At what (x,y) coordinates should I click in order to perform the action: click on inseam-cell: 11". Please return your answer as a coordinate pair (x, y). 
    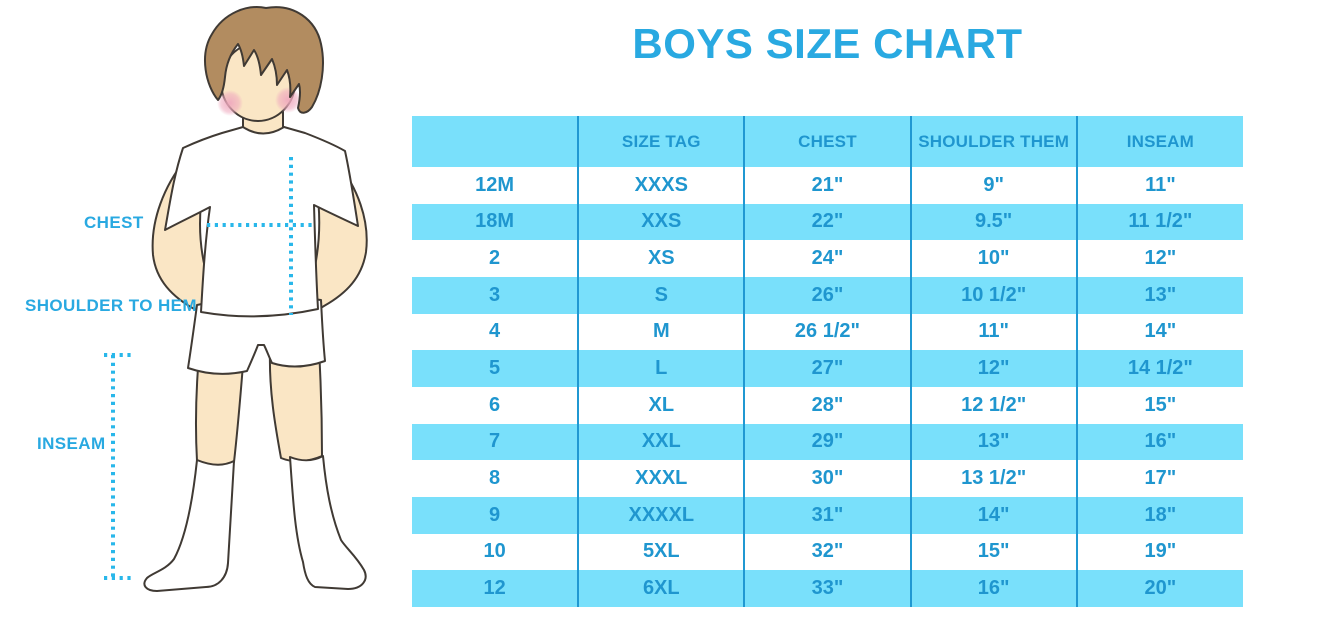
    Looking at the image, I should click on (1159, 185).